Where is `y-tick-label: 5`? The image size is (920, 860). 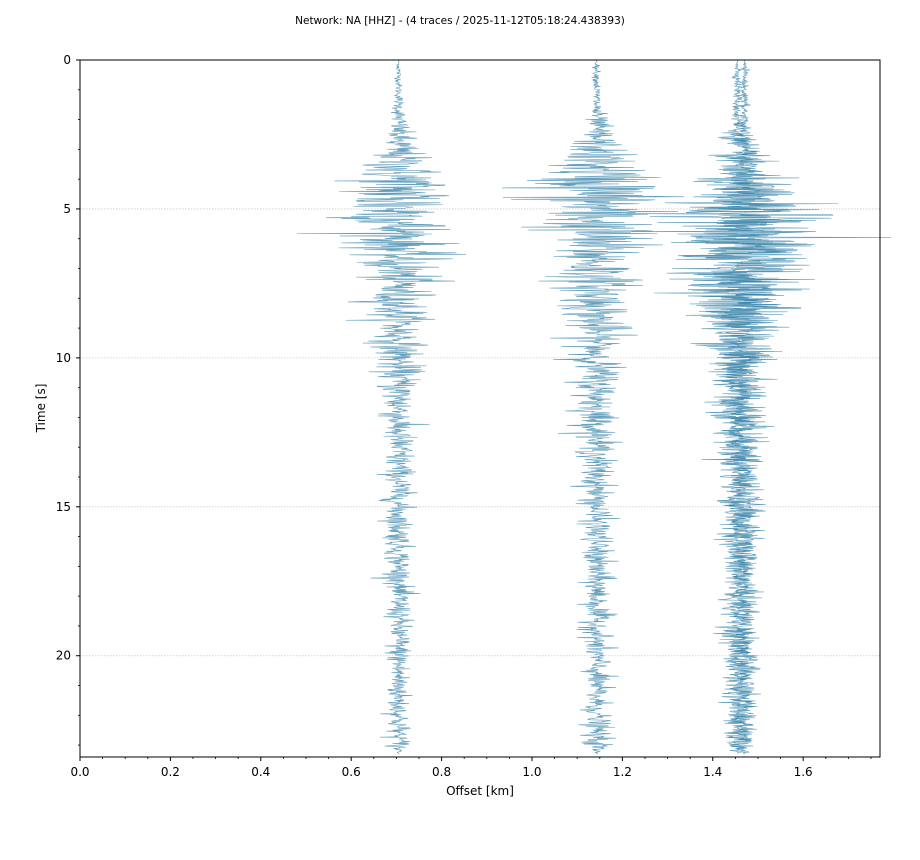 y-tick-label: 5 is located at coordinates (67, 209).